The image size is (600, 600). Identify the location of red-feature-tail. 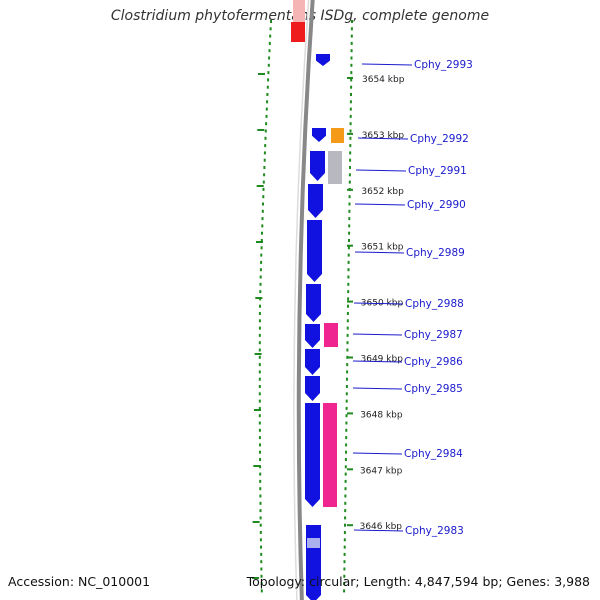
(299, 11).